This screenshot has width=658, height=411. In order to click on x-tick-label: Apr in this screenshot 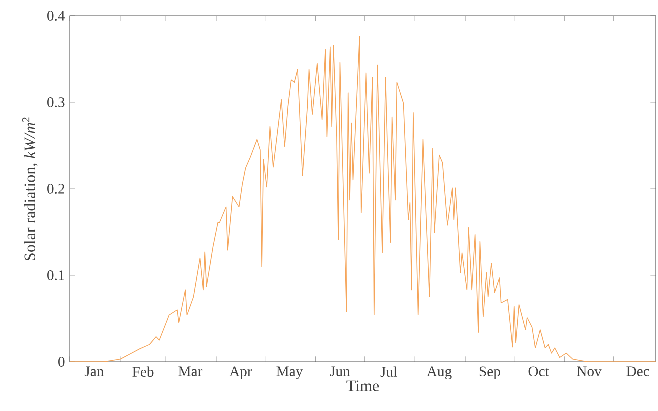, I will do `click(241, 373)`.